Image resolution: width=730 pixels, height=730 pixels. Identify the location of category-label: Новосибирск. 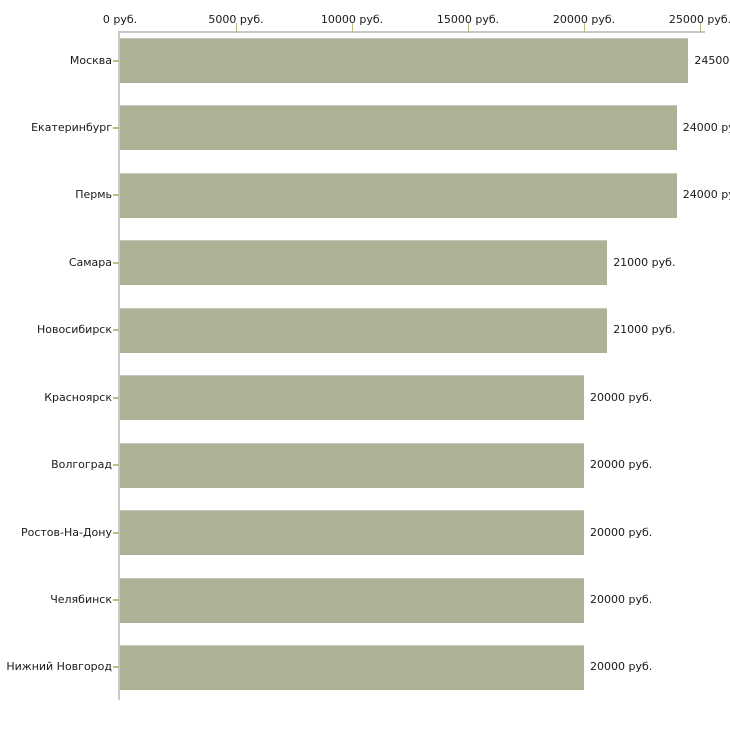
(74, 330).